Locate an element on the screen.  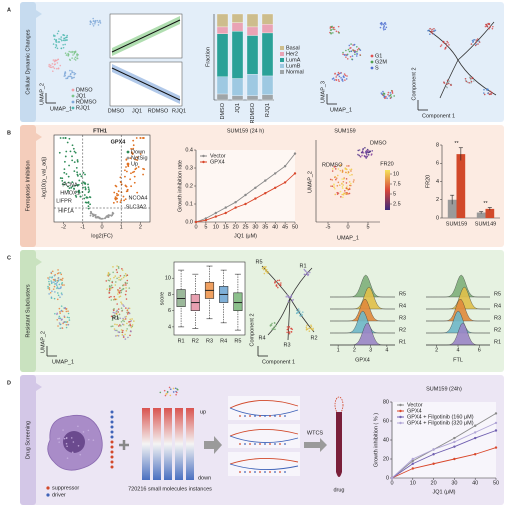
x-tick-label: DMSO is located at coordinates (116, 111).